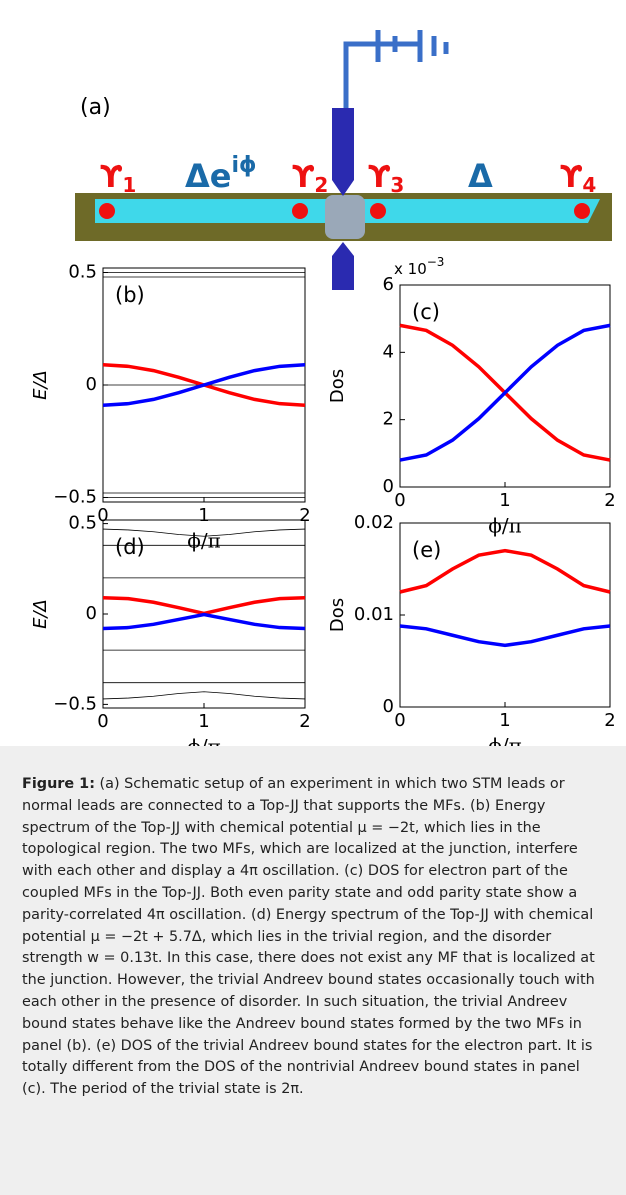 This screenshot has width=626, height=1195. What do you see at coordinates (397, 185) in the screenshot?
I see `marker-sub: 3` at bounding box center [397, 185].